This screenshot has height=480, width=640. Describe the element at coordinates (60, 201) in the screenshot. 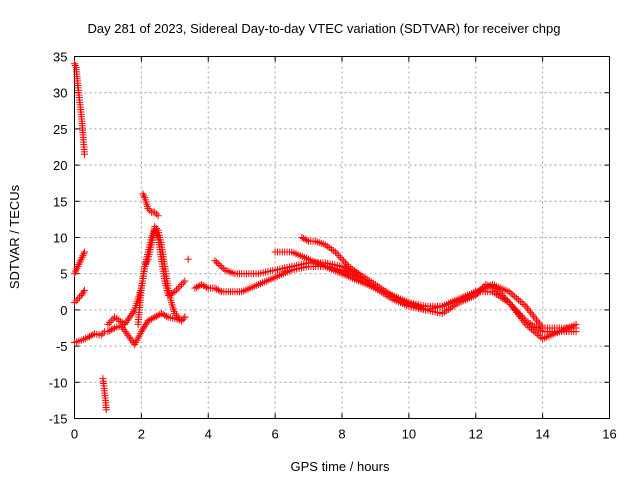

I see `y-tick-label: 15` at that location.